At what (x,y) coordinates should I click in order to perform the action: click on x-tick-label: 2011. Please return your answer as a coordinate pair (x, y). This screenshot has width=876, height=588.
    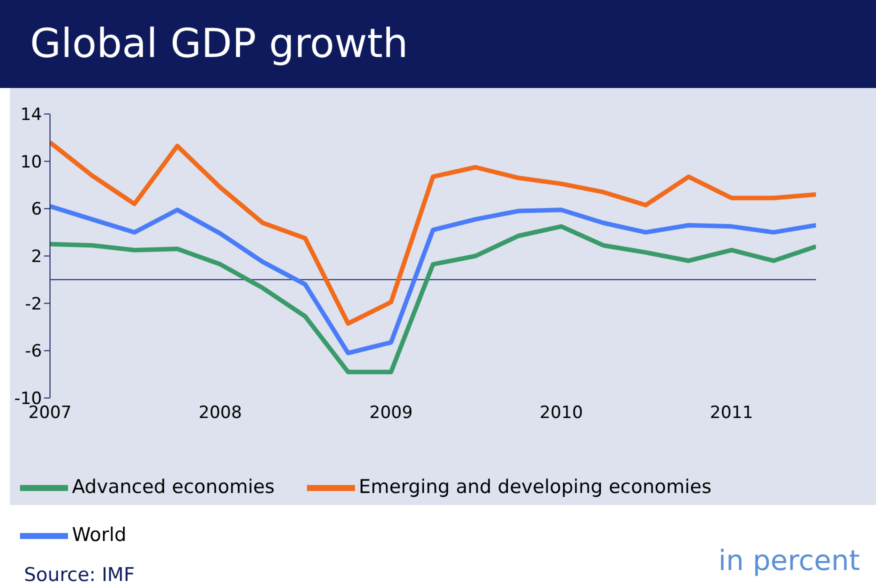
    Looking at the image, I should click on (732, 413).